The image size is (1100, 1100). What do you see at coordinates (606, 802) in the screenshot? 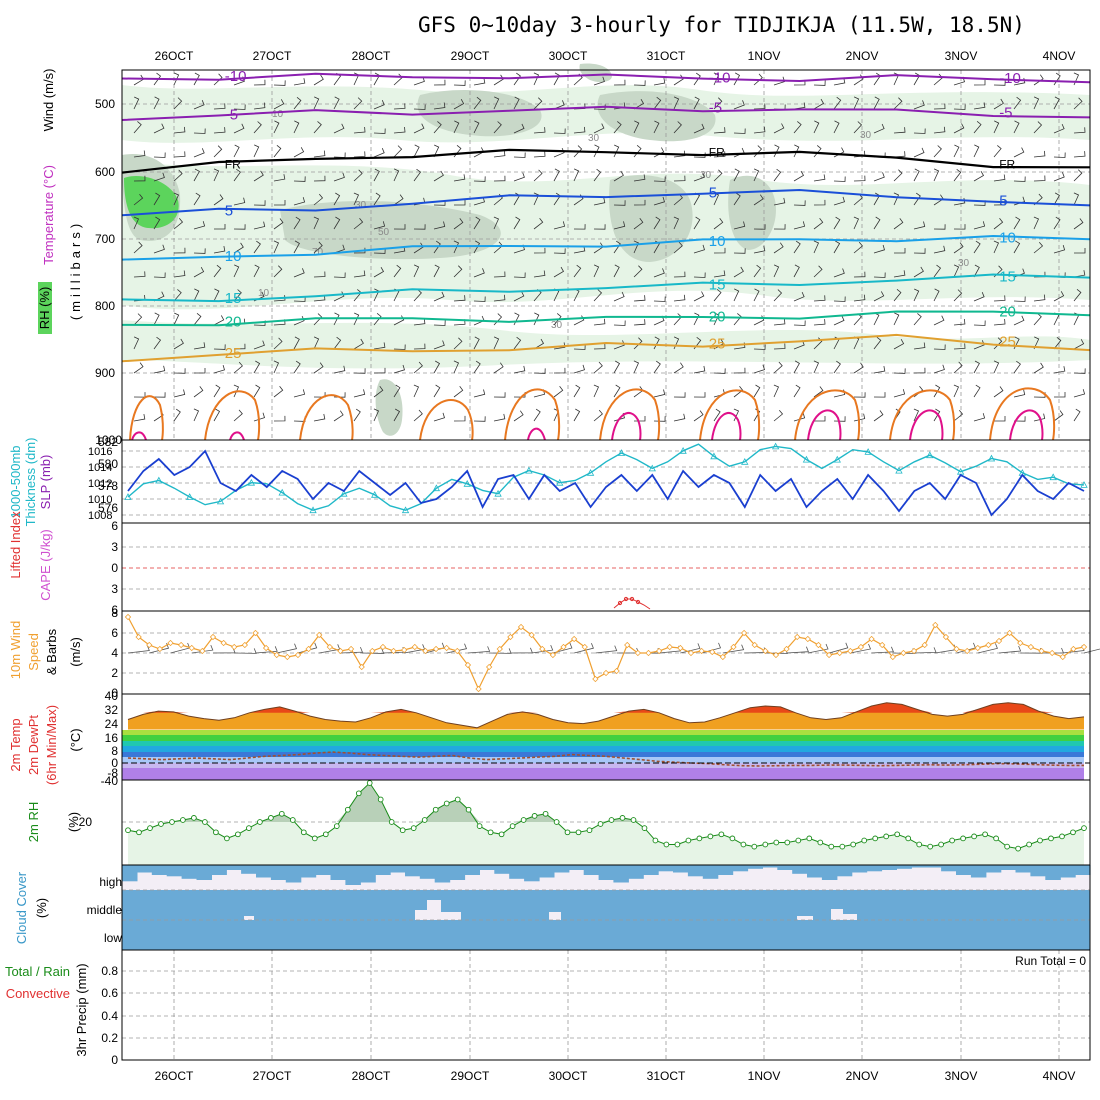
I see `rh2m-area-high` at bounding box center [606, 802].